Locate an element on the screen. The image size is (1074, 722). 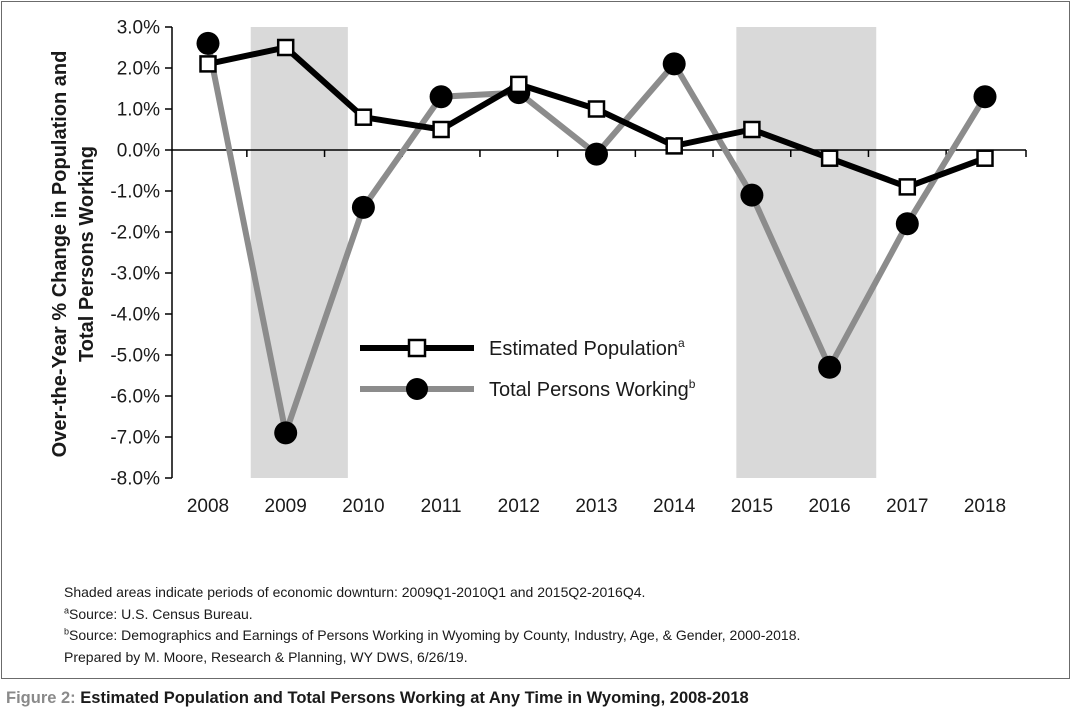
y-tick-label: -3.0% is located at coordinates (135, 274).